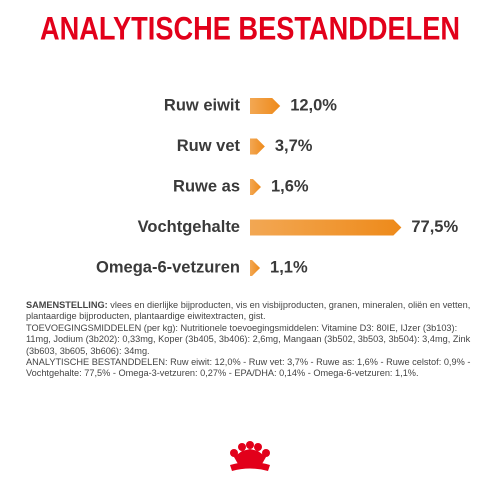  Describe the element at coordinates (67, 305) in the screenshot. I see `composition-label: SAMENSTELLING:` at that location.